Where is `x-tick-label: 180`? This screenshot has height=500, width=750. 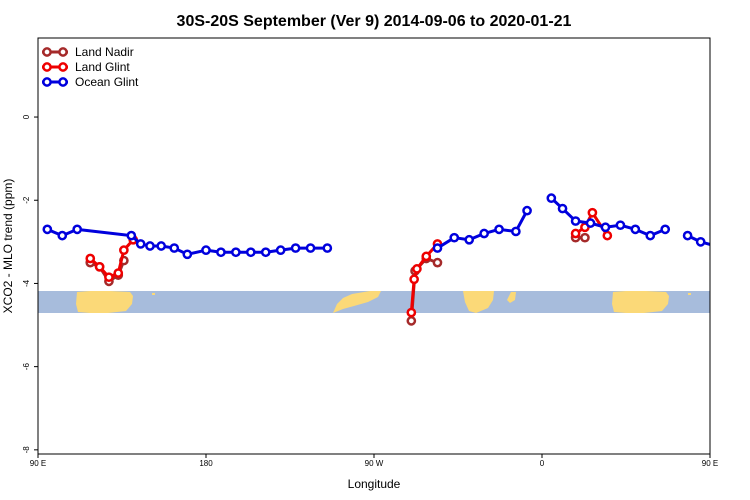 x-tick-label: 180 is located at coordinates (206, 463).